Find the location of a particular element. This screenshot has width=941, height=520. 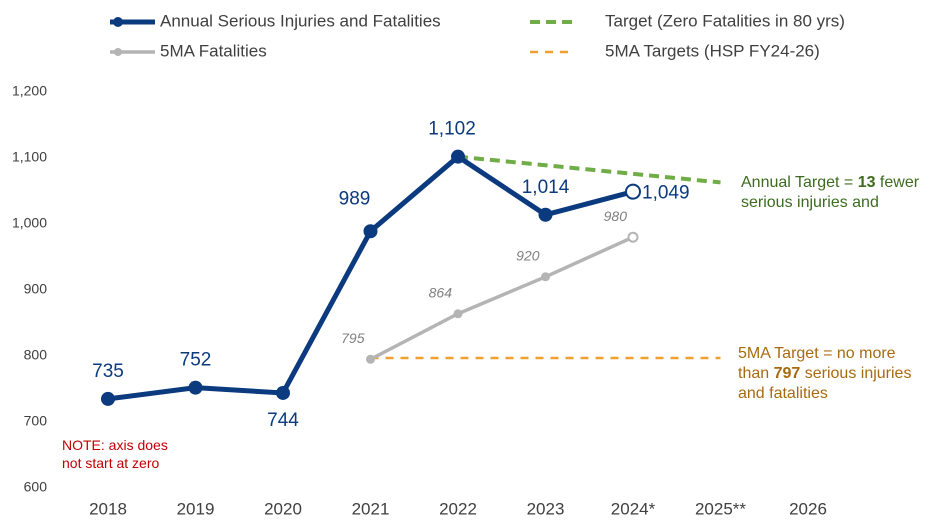

annotation-part: 5MA Target = no more is located at coordinates (817, 353).